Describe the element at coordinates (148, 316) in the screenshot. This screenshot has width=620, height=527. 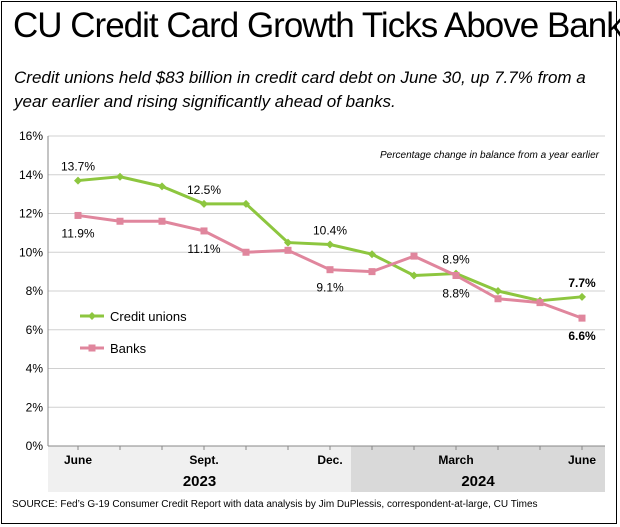
I see `legend-label: Credit unions` at that location.